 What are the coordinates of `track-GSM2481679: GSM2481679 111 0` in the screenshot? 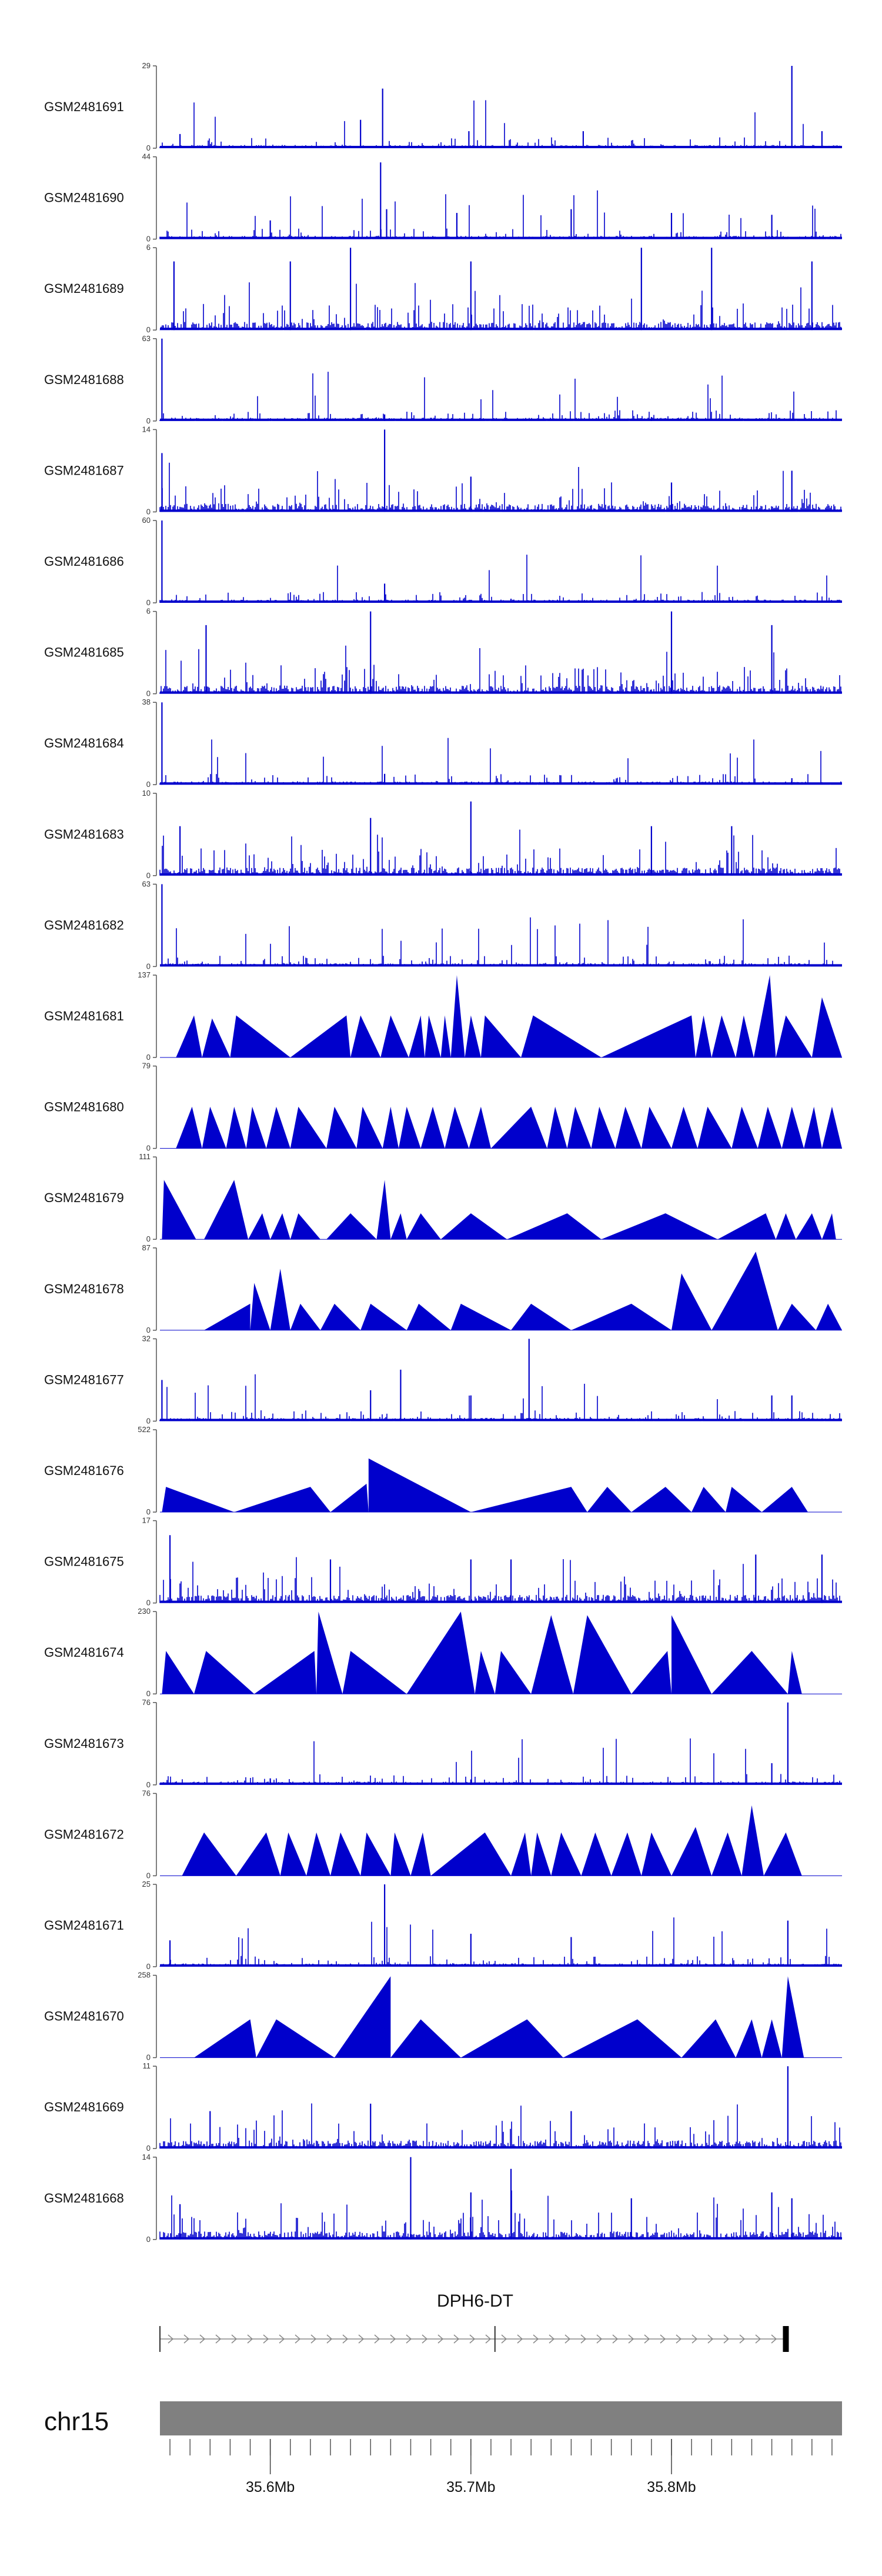 It's located at (443, 1197).